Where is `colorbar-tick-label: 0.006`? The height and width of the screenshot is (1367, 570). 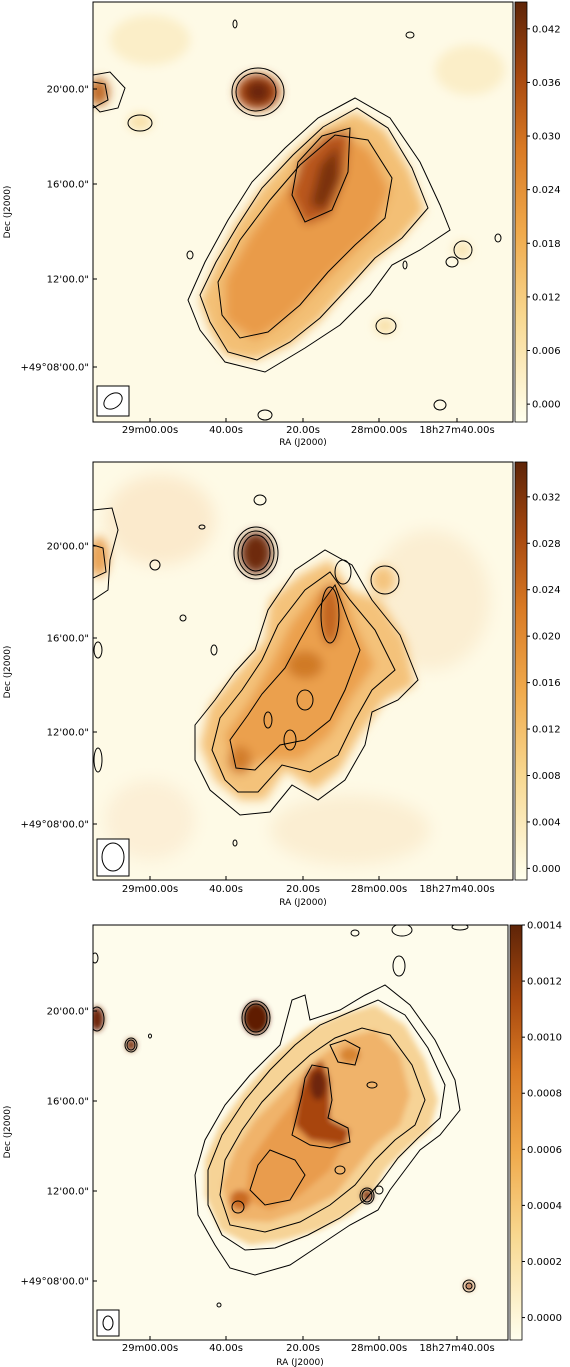 colorbar-tick-label: 0.006 is located at coordinates (546, 351).